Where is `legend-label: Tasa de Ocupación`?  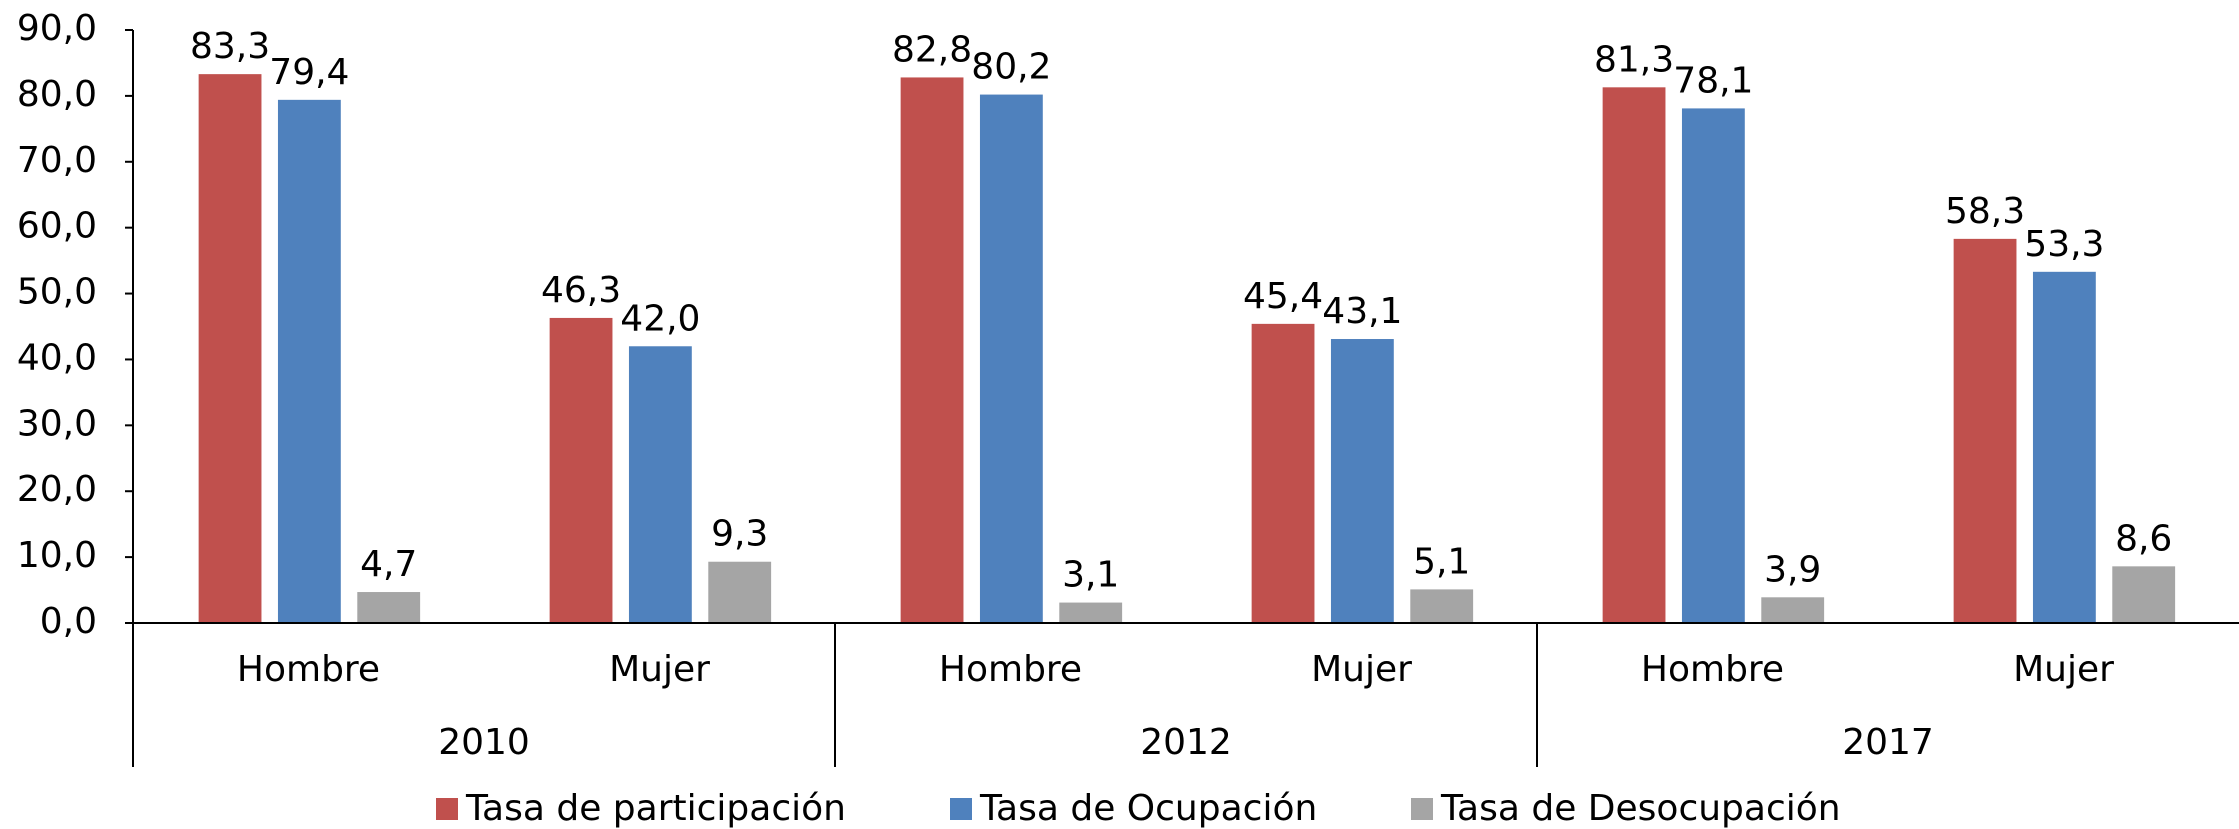
legend-label: Tasa de Ocupación is located at coordinates (1148, 808).